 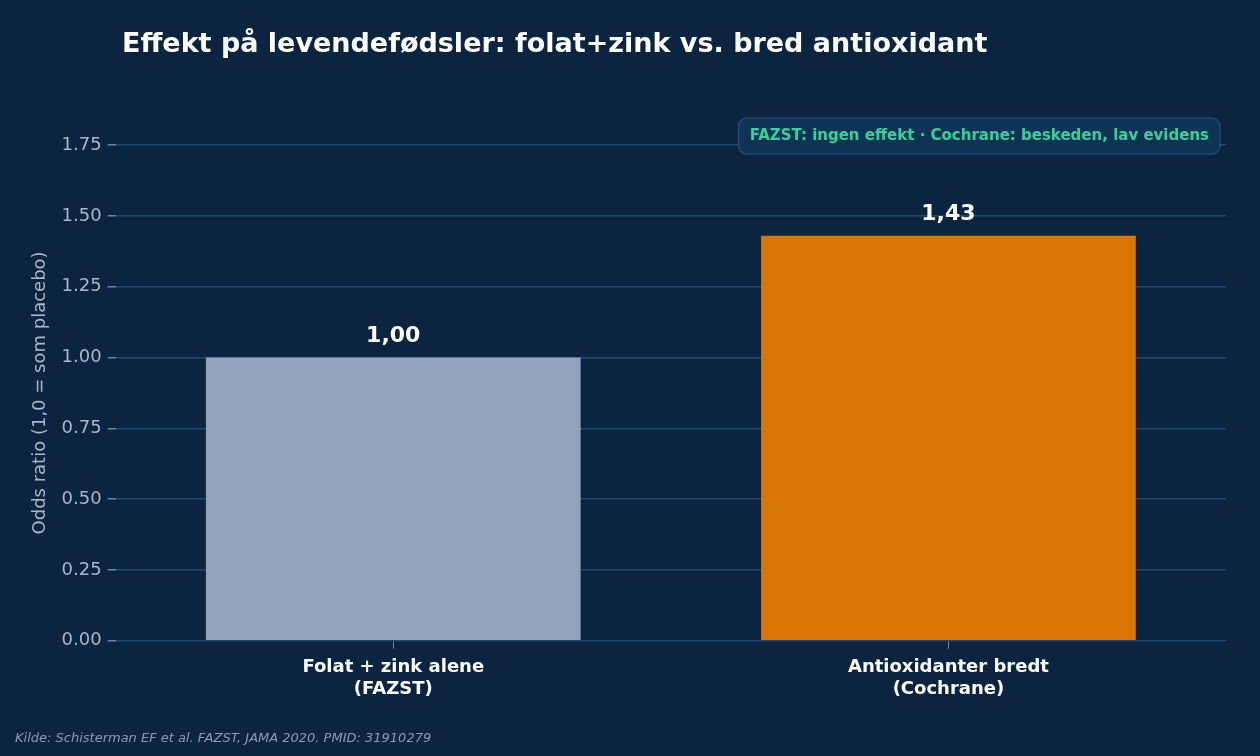 What do you see at coordinates (393, 335) in the screenshot?
I see `data-label: 1,00` at bounding box center [393, 335].